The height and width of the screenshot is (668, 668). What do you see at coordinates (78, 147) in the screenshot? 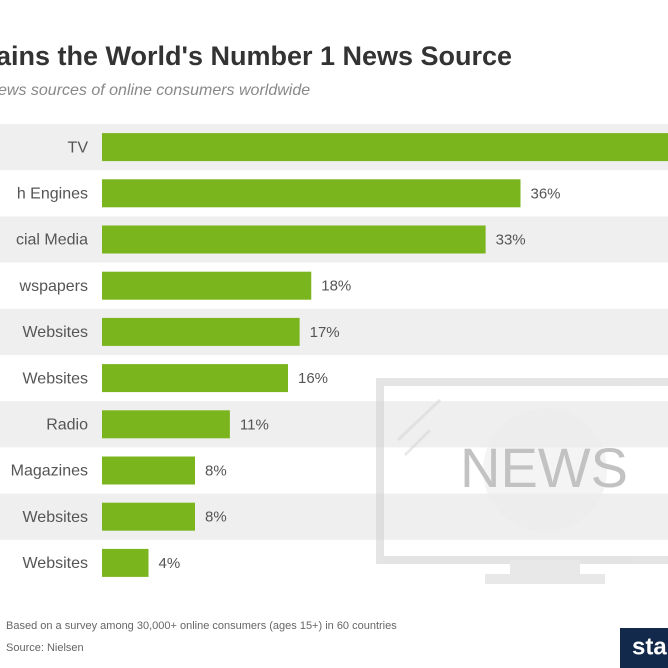
I see `category-label: TV` at bounding box center [78, 147].